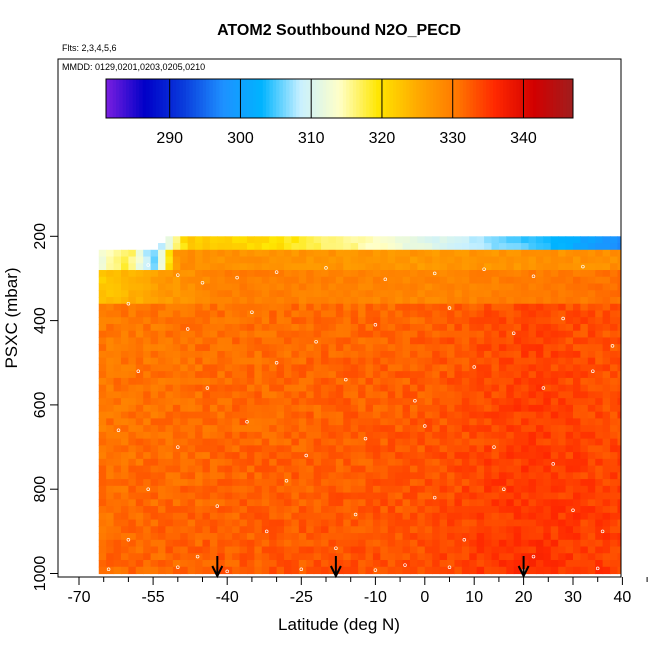  Describe the element at coordinates (178, 275) in the screenshot. I see `sample-point` at that location.